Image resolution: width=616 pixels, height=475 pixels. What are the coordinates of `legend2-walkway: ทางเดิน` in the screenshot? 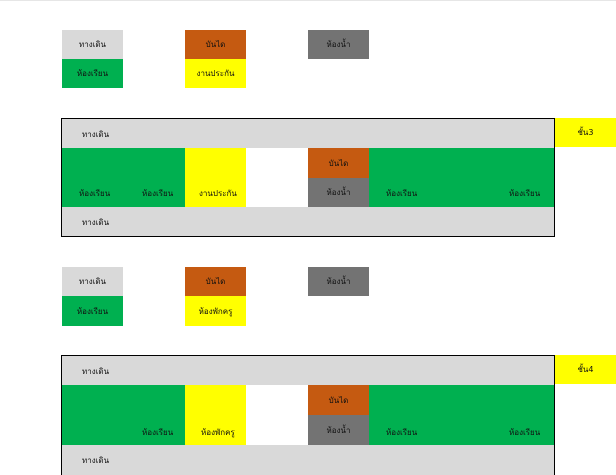 It's located at (92, 281).